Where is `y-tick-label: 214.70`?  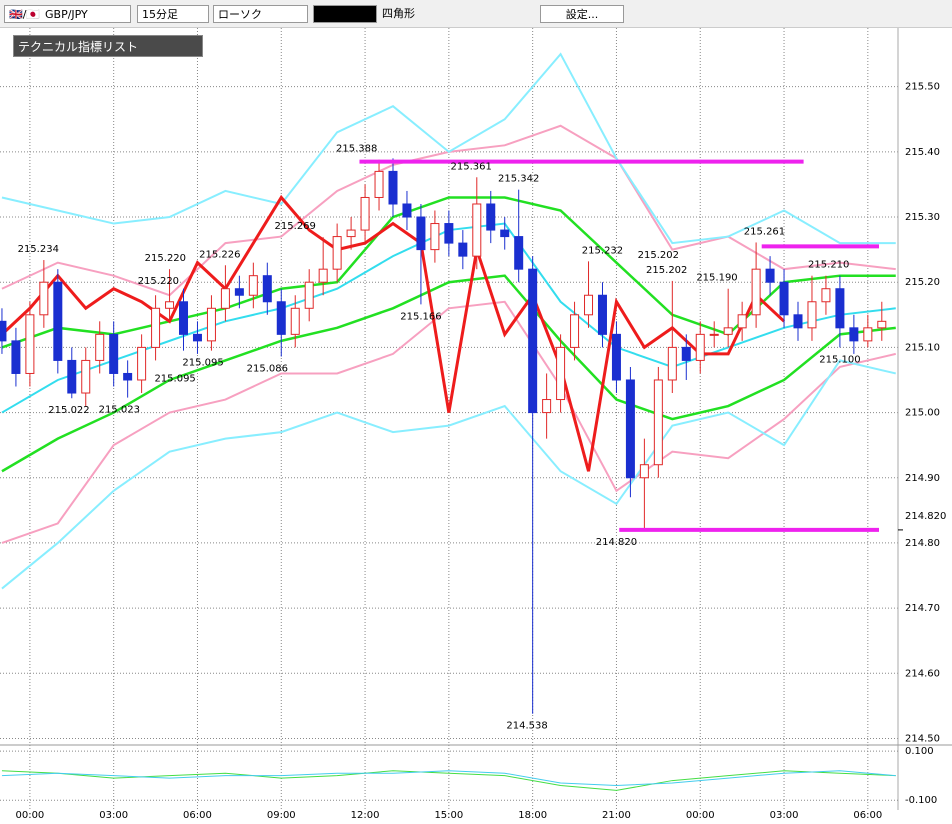
y-tick-label: 214.70 is located at coordinates (922, 608).